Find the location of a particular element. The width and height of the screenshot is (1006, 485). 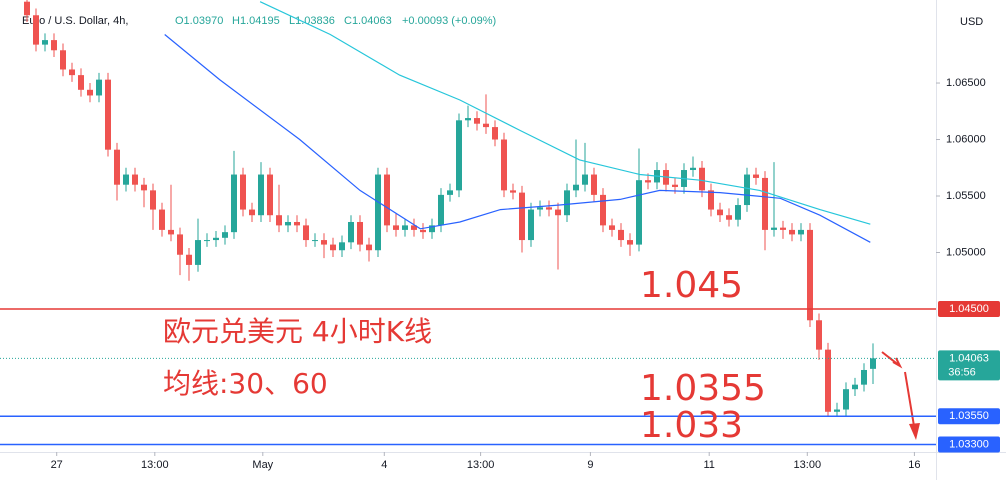

annotation: 欧元兑美元 4小时K线 is located at coordinates (297, 331).